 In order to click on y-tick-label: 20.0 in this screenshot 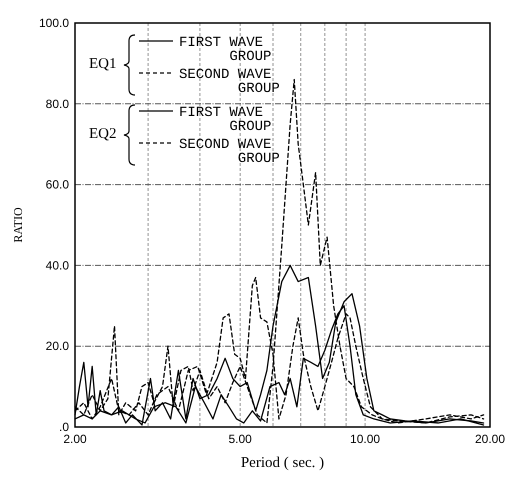, I will do `click(58, 346)`.